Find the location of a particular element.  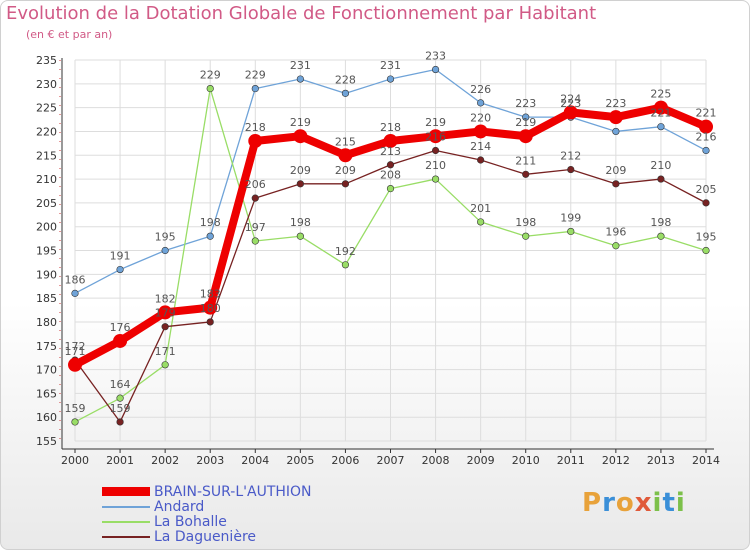

data-label-la-dagueni-re: 213 is located at coordinates (390, 151).